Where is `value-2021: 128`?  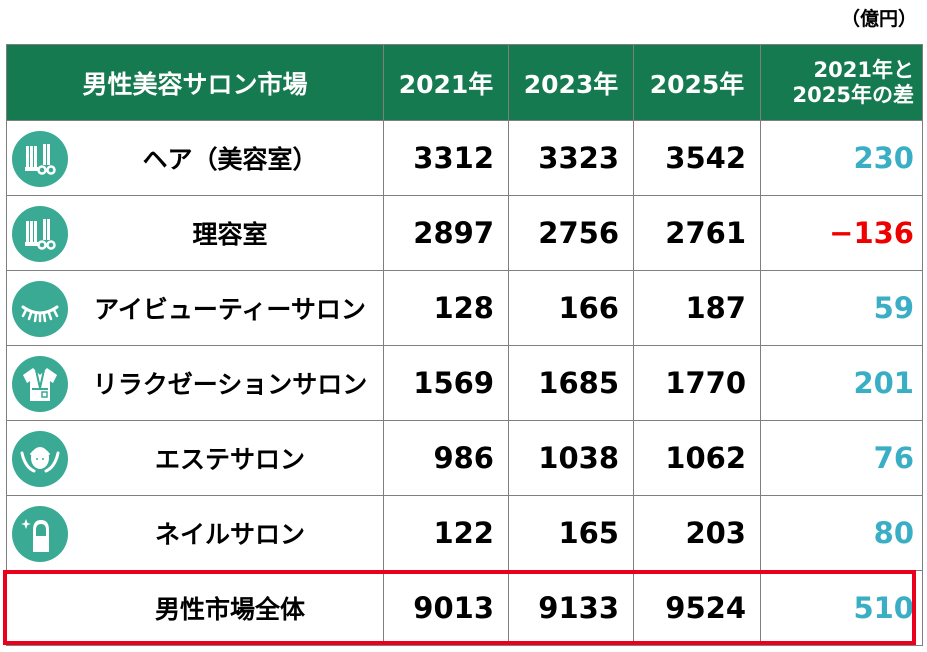
value-2021: 128 is located at coordinates (446, 308).